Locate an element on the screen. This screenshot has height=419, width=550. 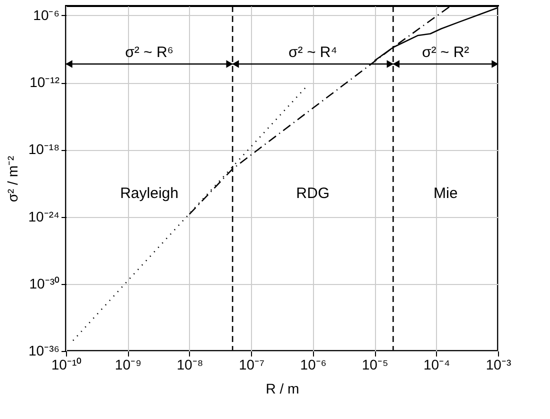
y-tick-label: 10⁻³⁰ is located at coordinates (44, 283).